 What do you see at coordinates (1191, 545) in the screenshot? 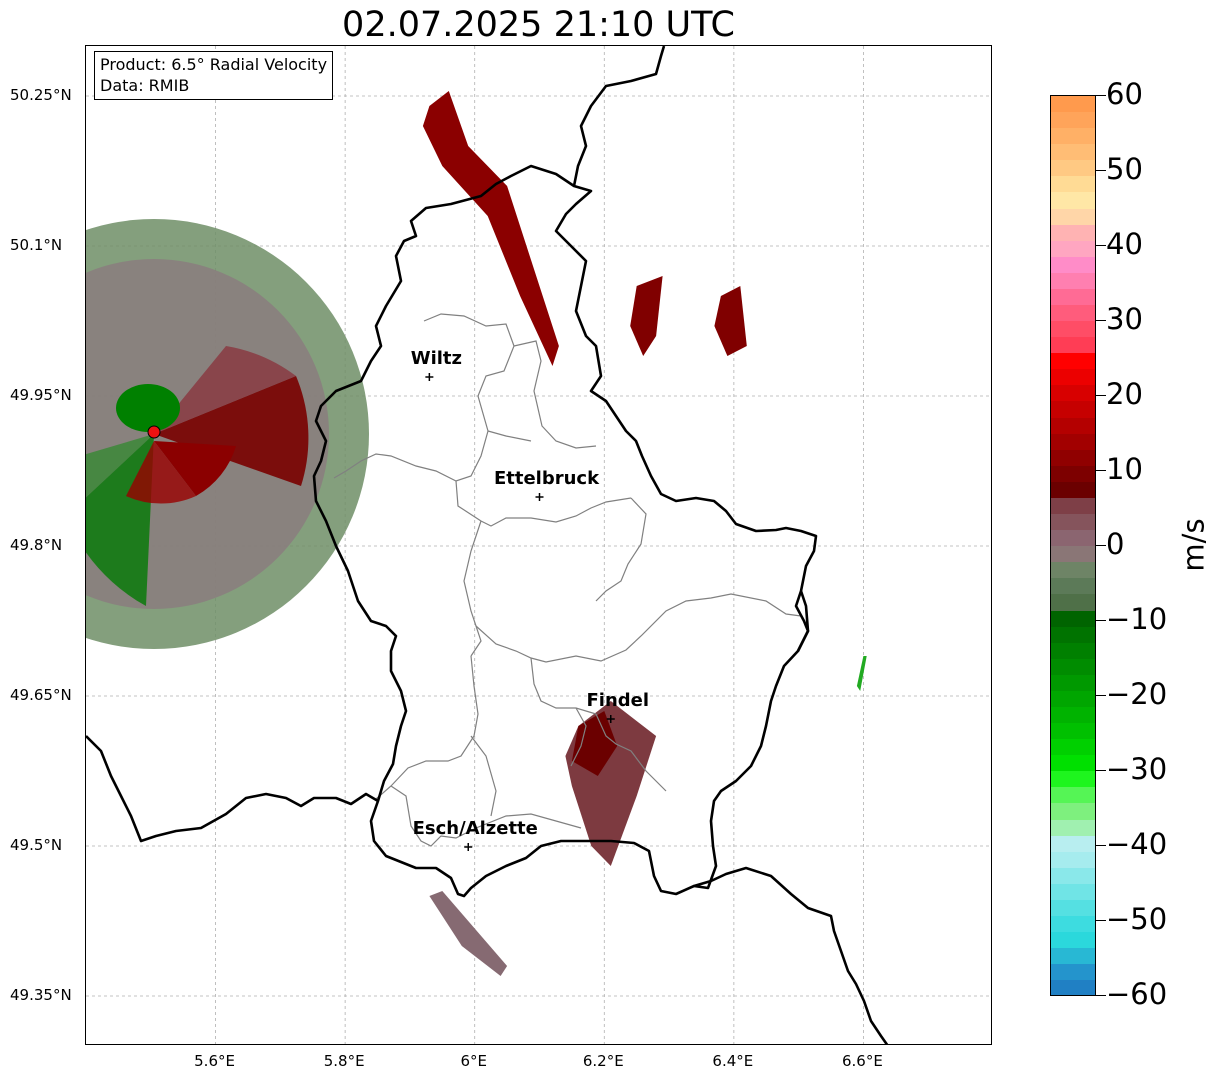
I see `colorbar-unit-label: m/s` at bounding box center [1191, 545].